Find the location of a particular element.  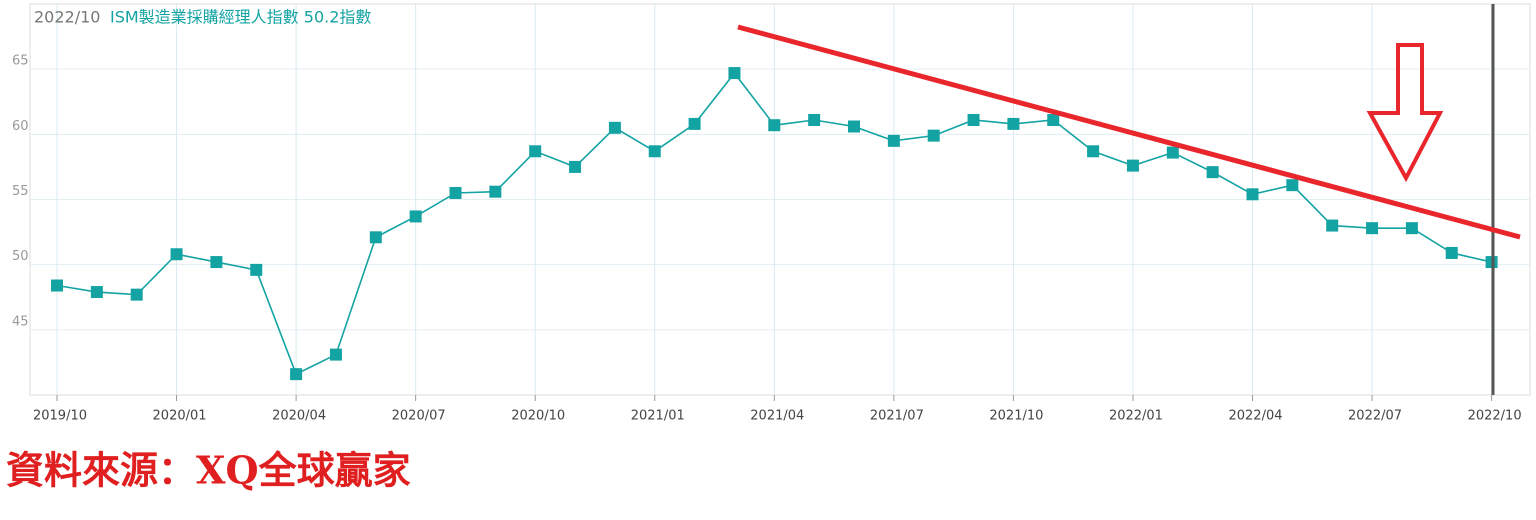

x-tick-label: 2020/07 is located at coordinates (419, 416).